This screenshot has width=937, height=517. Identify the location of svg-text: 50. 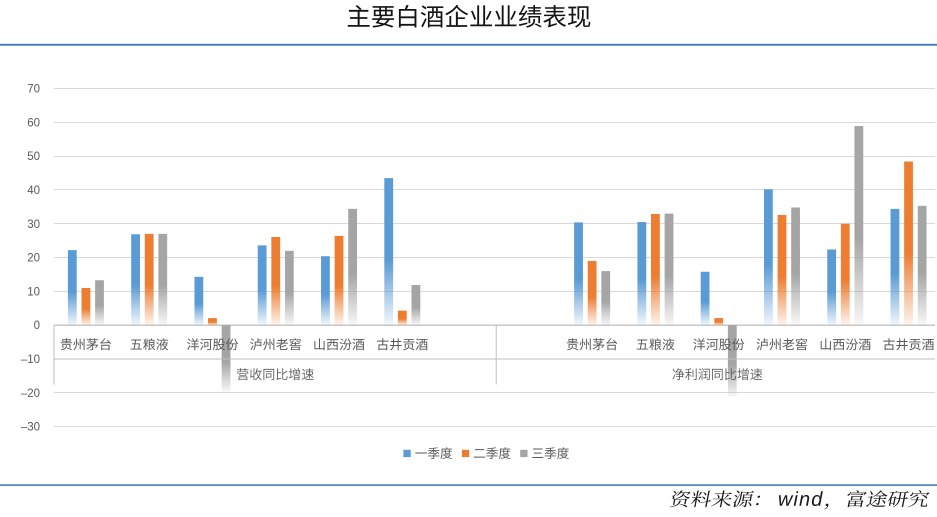
(33, 157).